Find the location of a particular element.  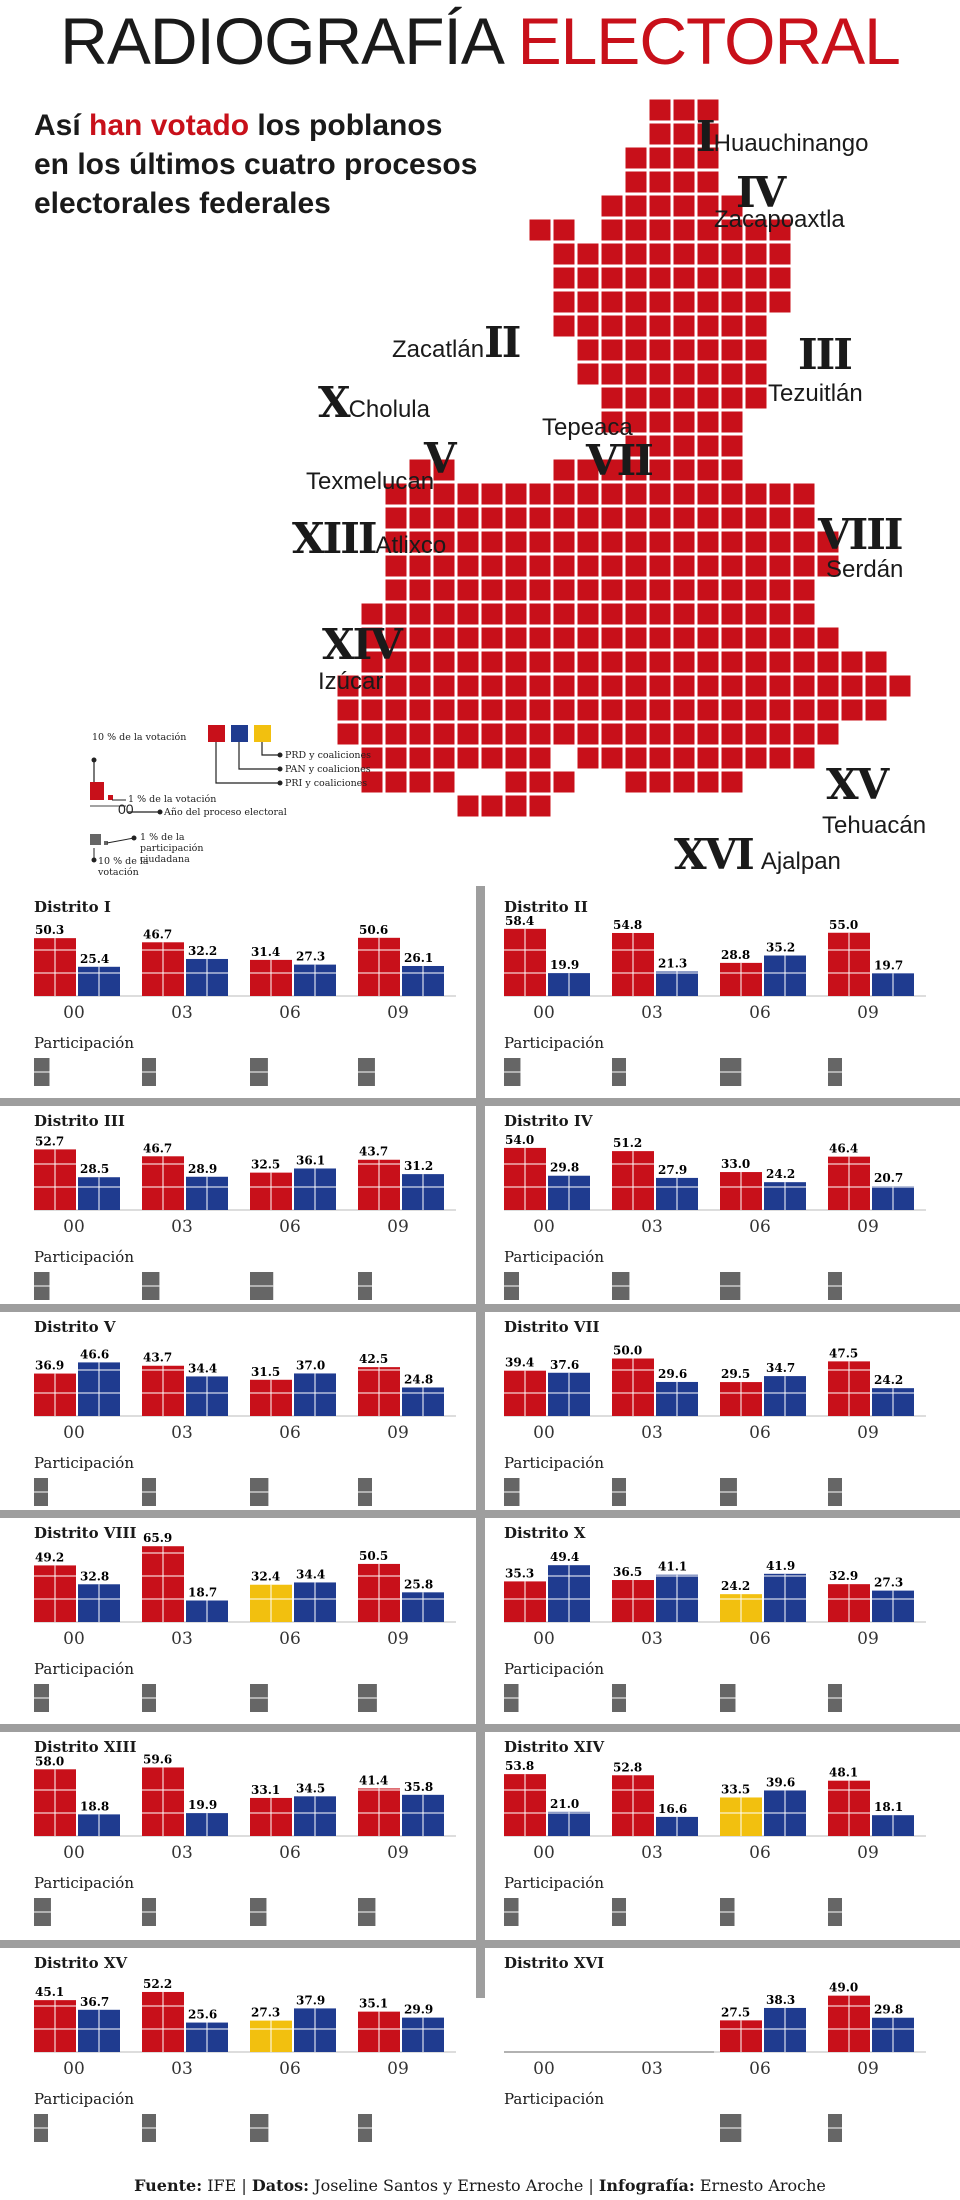

subtitle-line-3: electorales federales is located at coordinates (182, 203).